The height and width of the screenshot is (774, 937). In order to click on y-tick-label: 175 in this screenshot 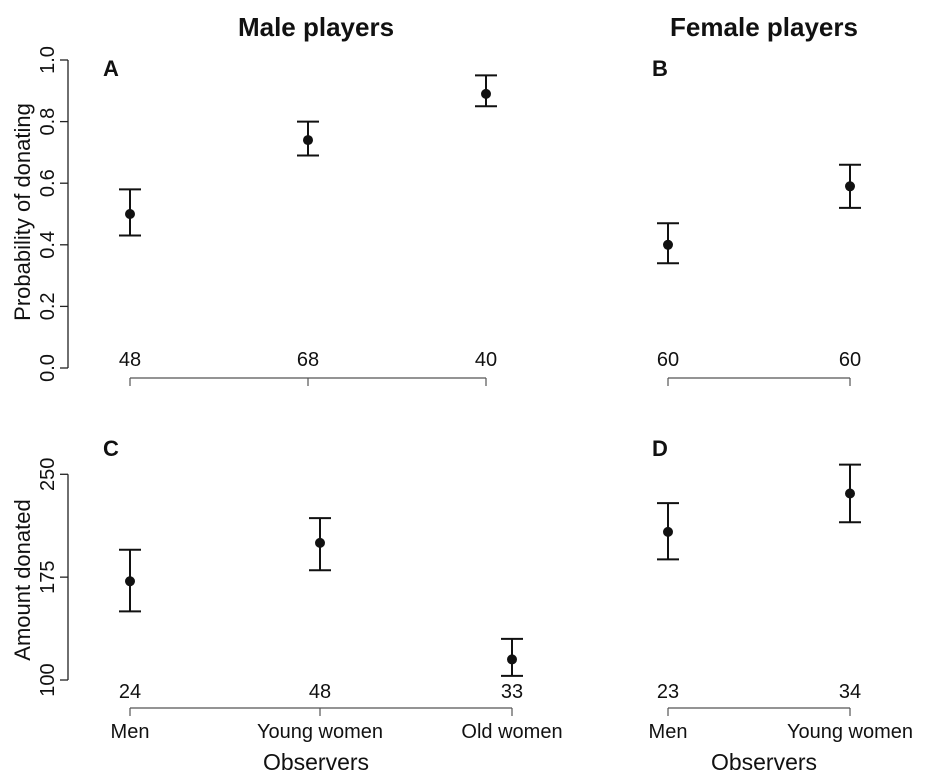, I will do `click(48, 576)`.